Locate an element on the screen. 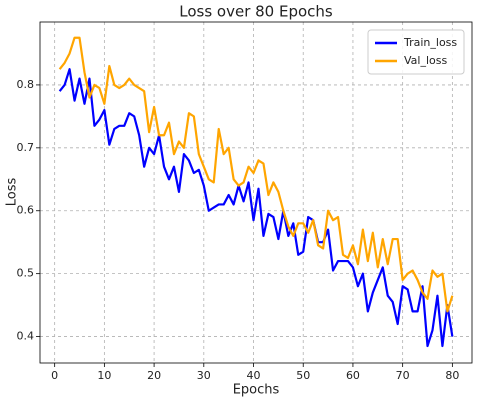 The width and height of the screenshot is (480, 401). x-tick-label: 80 is located at coordinates (452, 375).